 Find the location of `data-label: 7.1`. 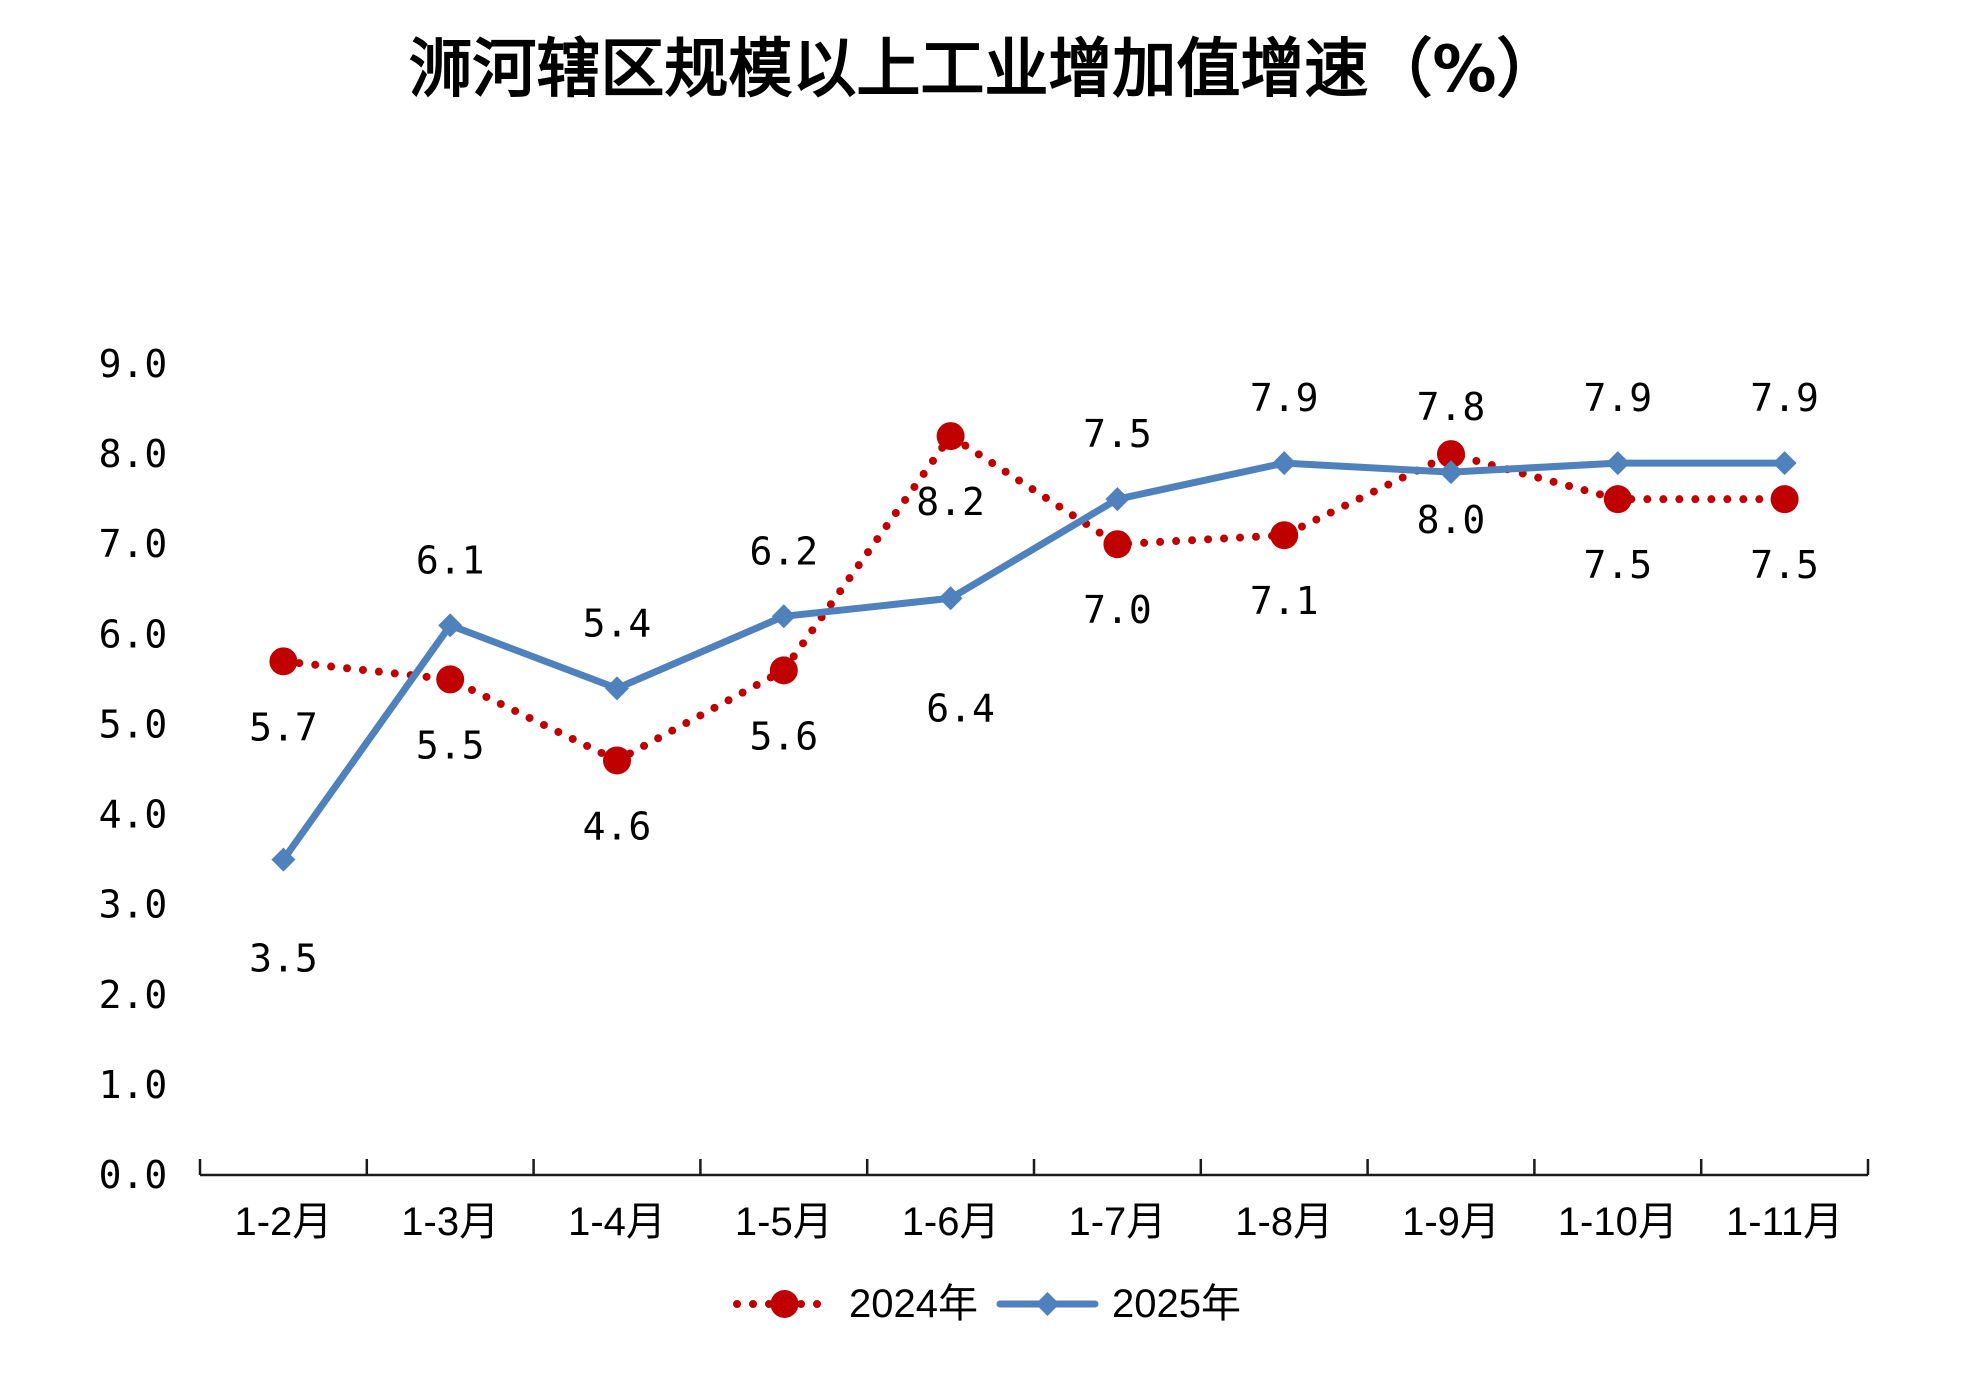

data-label: 7.1 is located at coordinates (1284, 601).